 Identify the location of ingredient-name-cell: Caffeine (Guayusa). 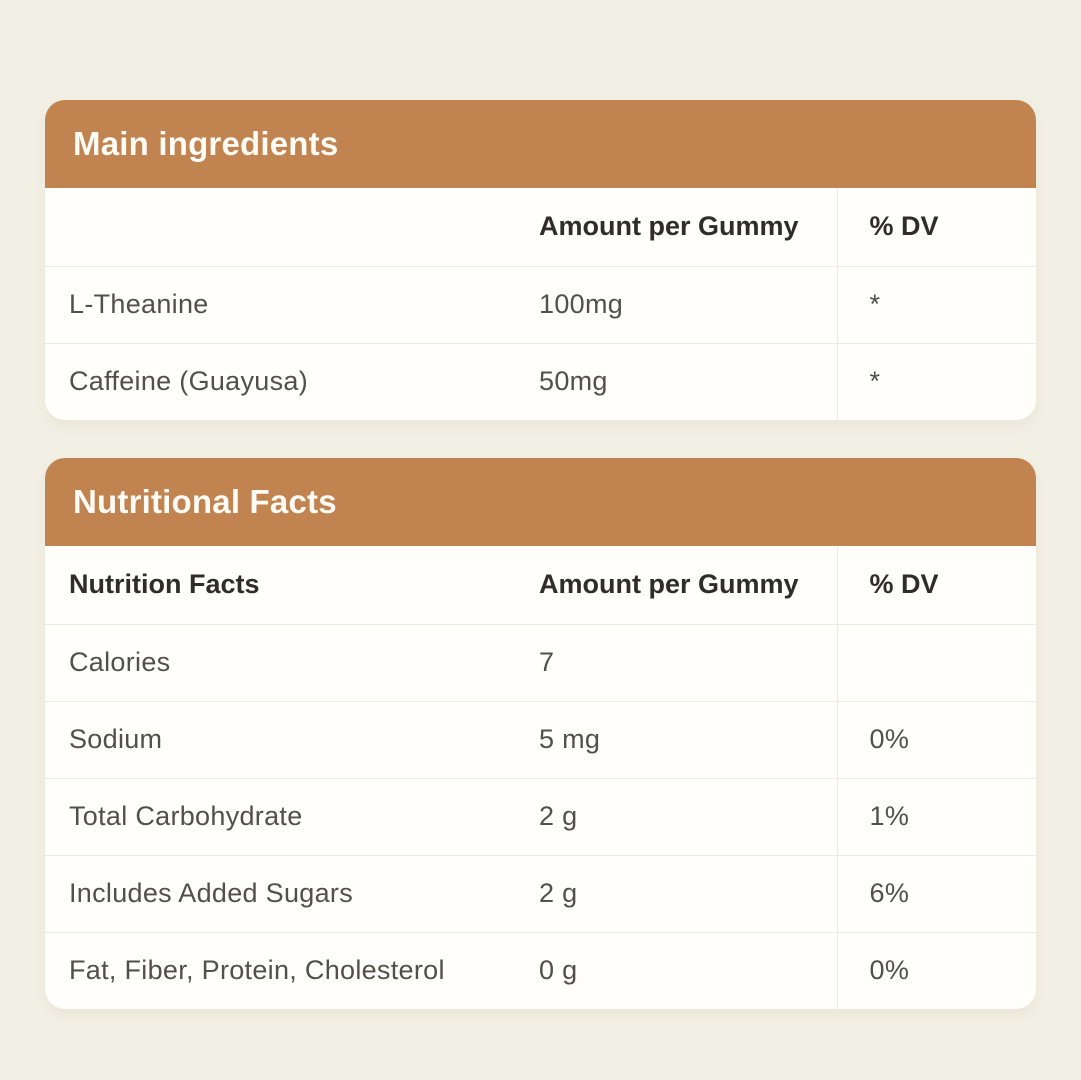
(189, 381).